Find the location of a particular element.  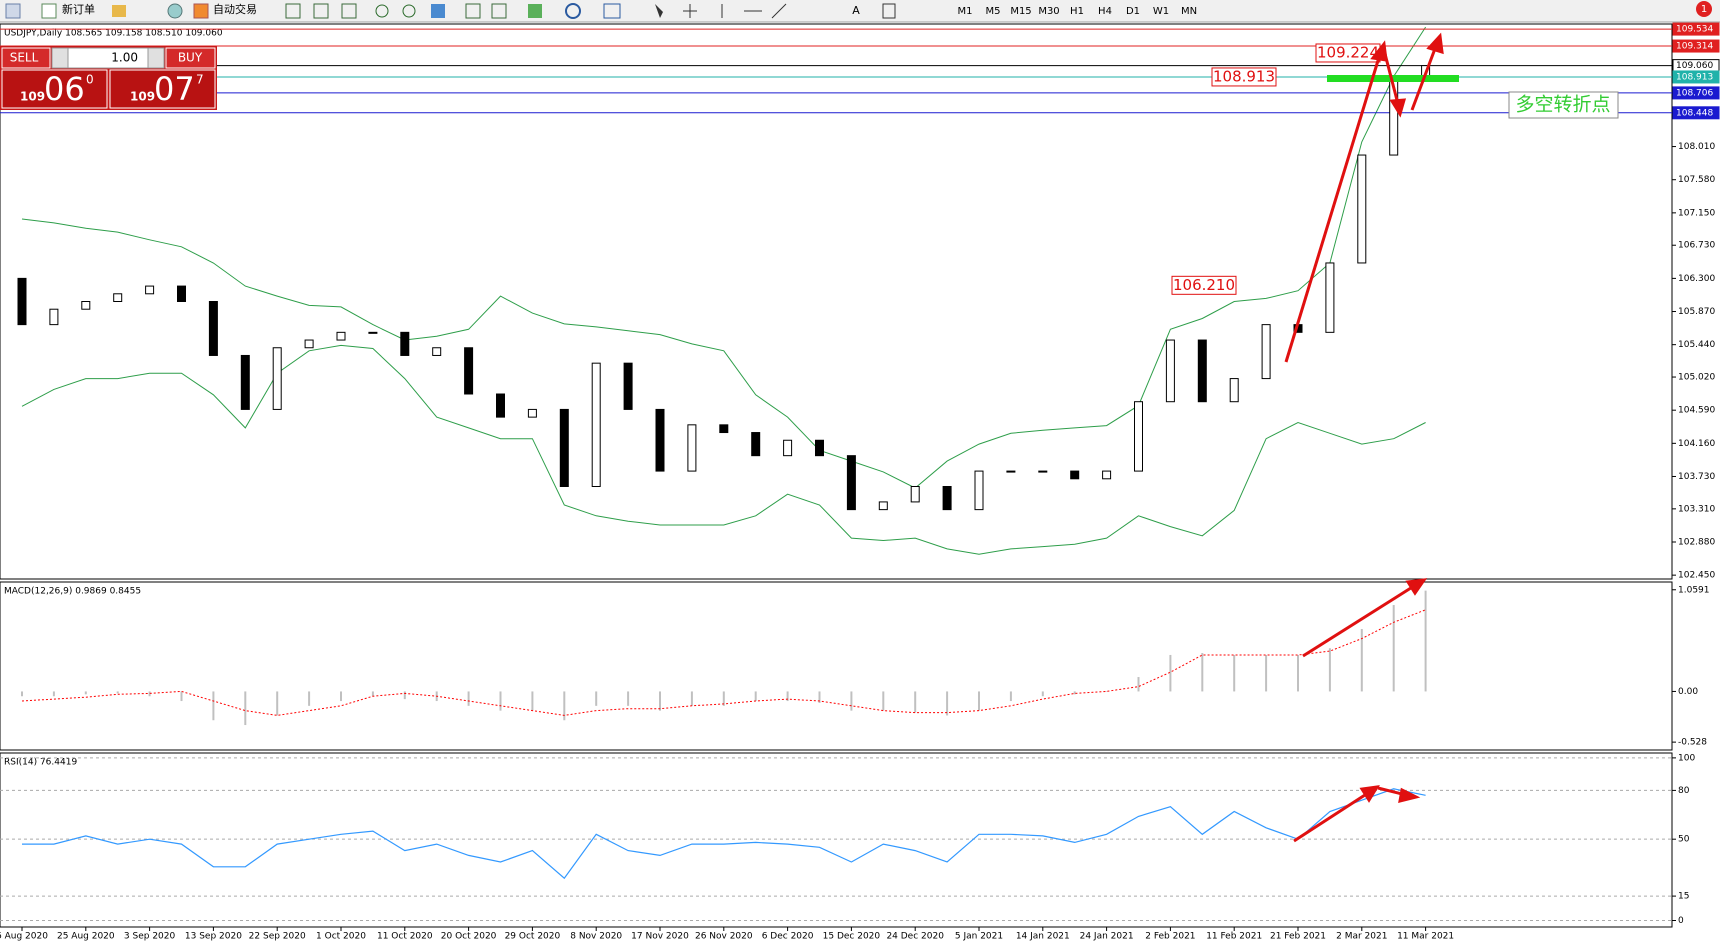

buy-button is located at coordinates (190, 58).